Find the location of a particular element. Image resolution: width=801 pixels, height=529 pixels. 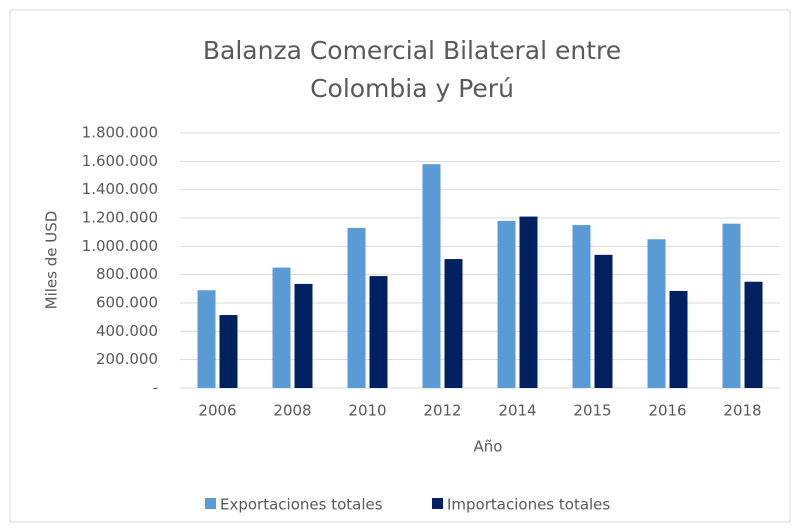

x-tick-label: 2010 is located at coordinates (367, 411).